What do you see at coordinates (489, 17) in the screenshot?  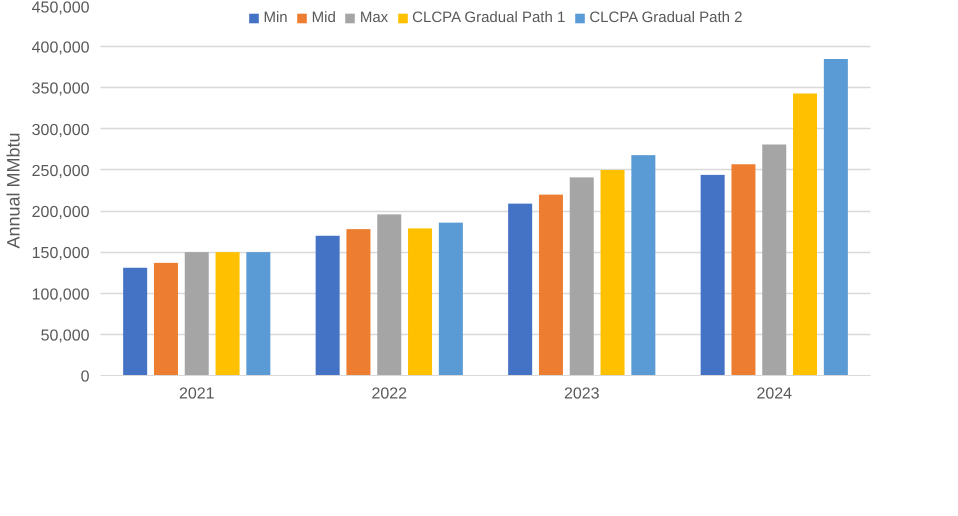 I see `legend-label: CLCPA Gradual Path 1` at bounding box center [489, 17].